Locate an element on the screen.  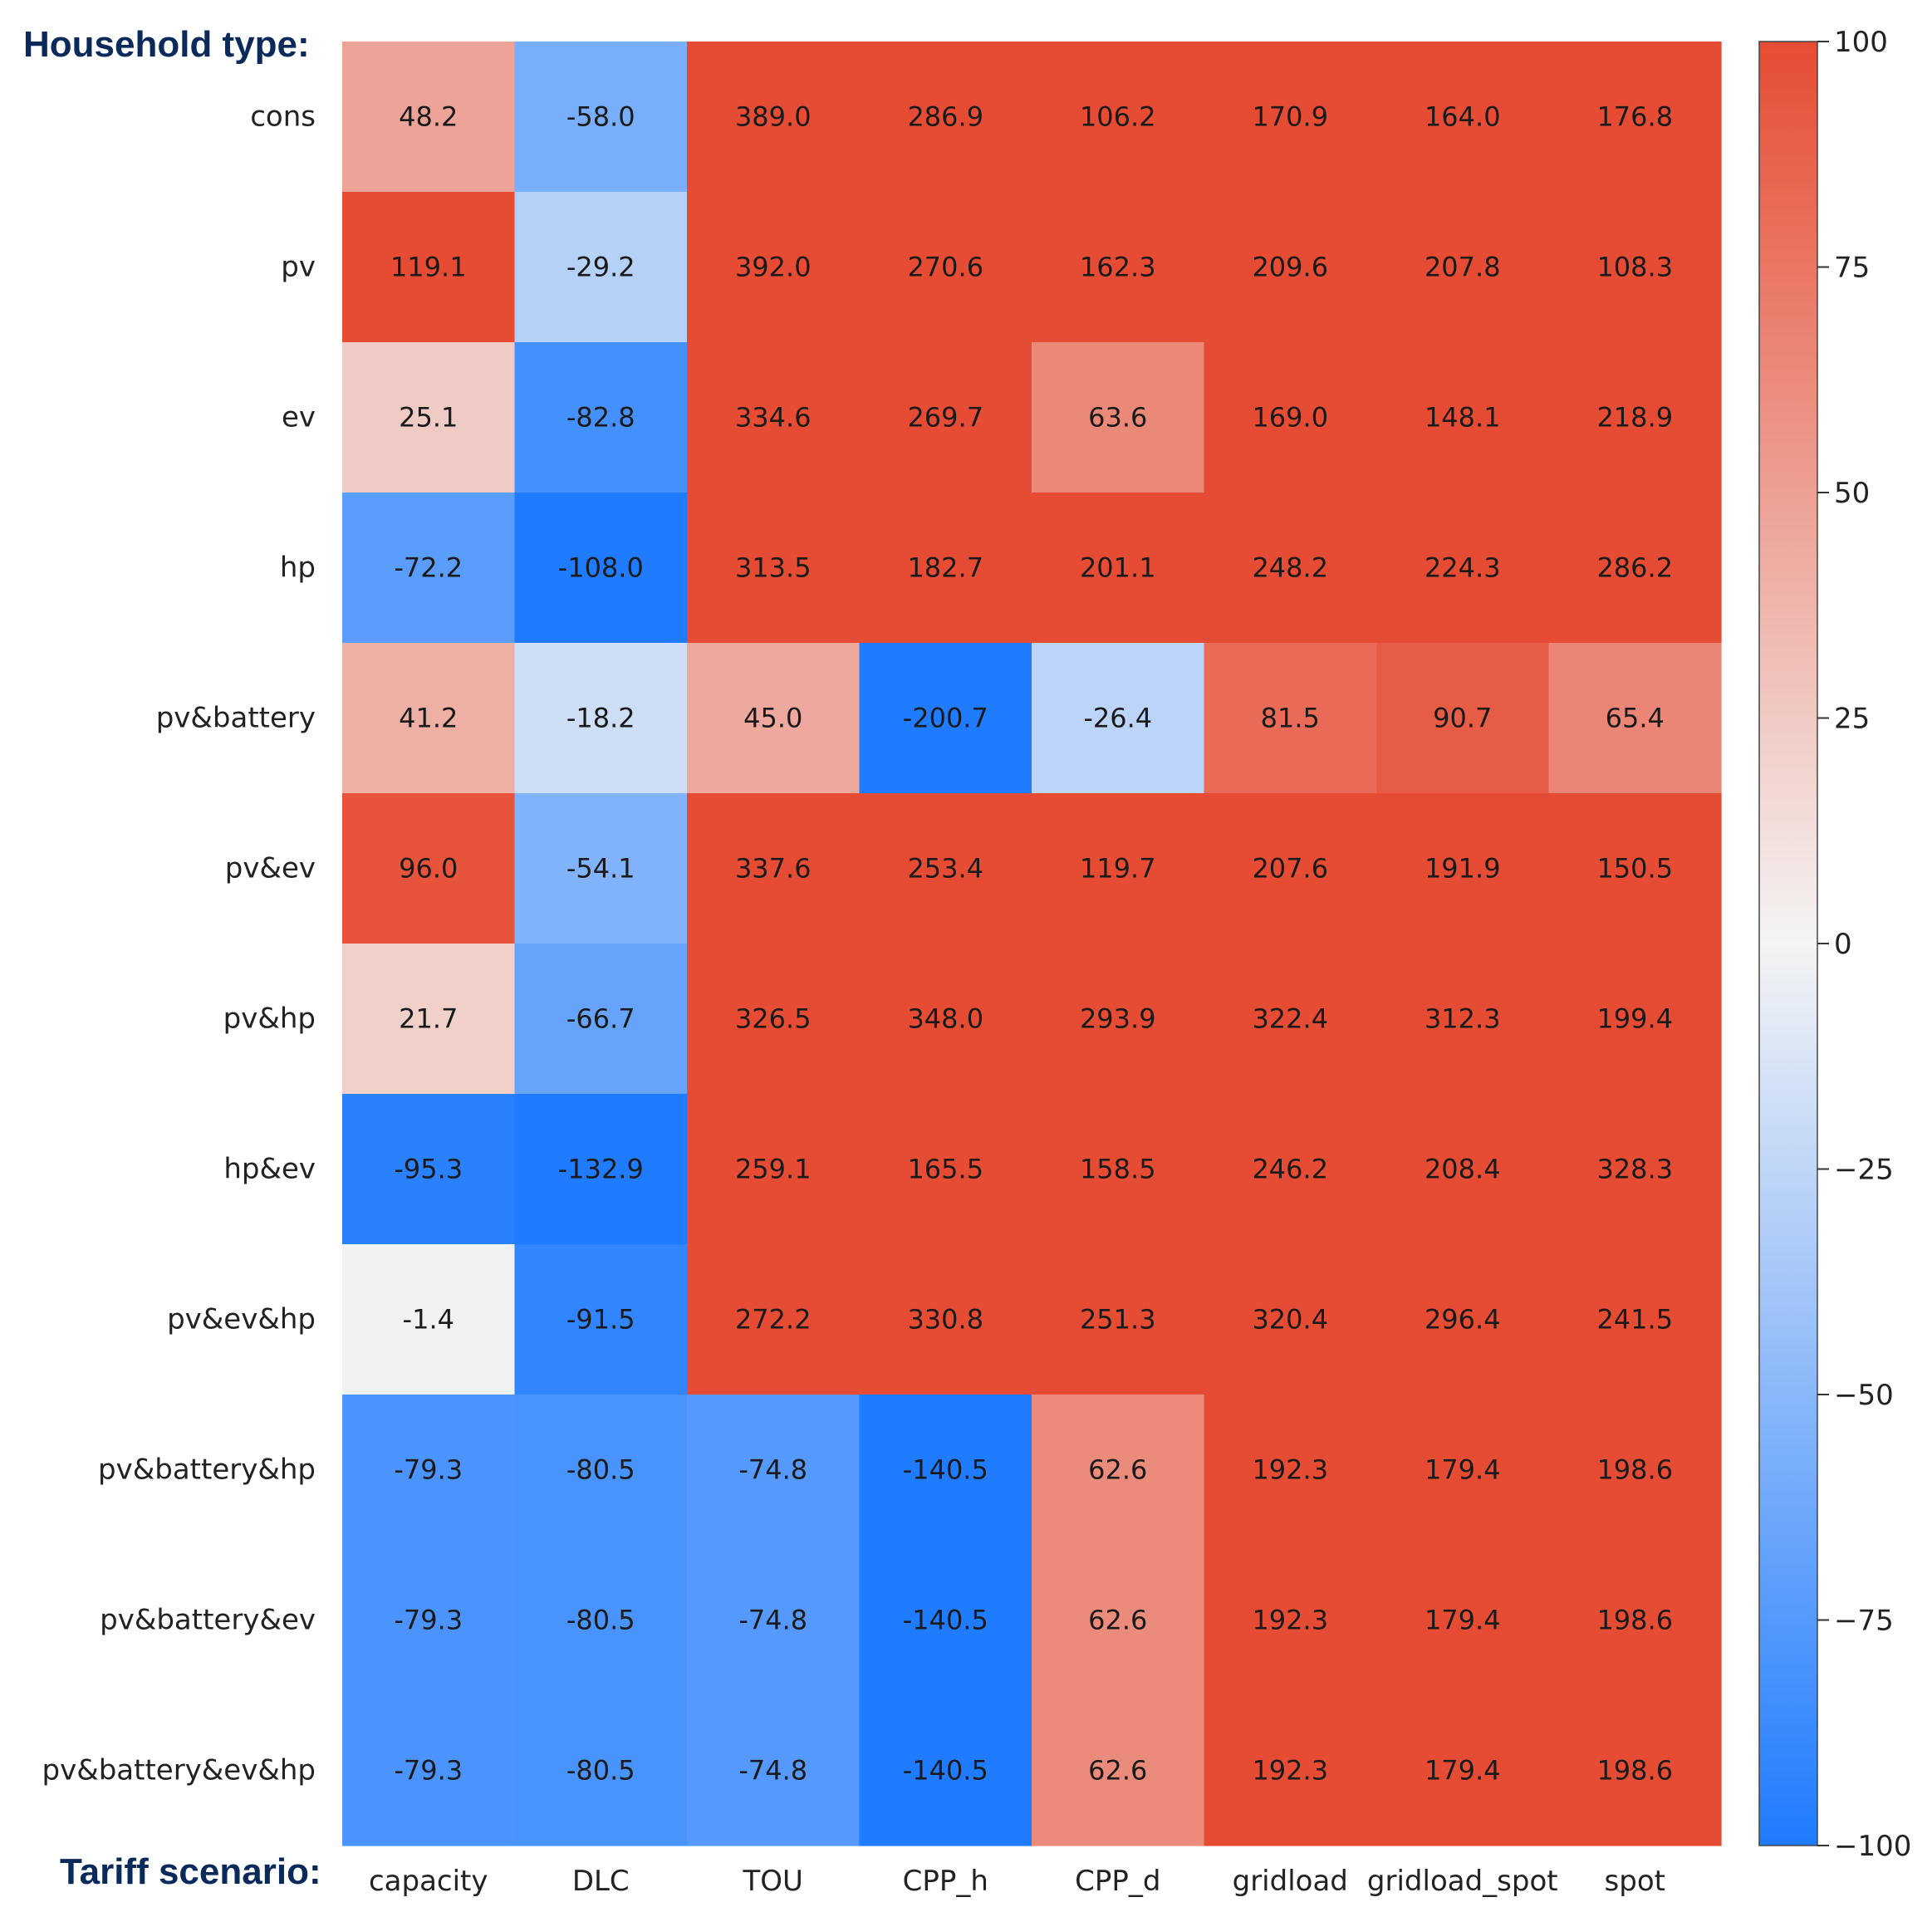
cell-value-label: 259.1 is located at coordinates (773, 1169).